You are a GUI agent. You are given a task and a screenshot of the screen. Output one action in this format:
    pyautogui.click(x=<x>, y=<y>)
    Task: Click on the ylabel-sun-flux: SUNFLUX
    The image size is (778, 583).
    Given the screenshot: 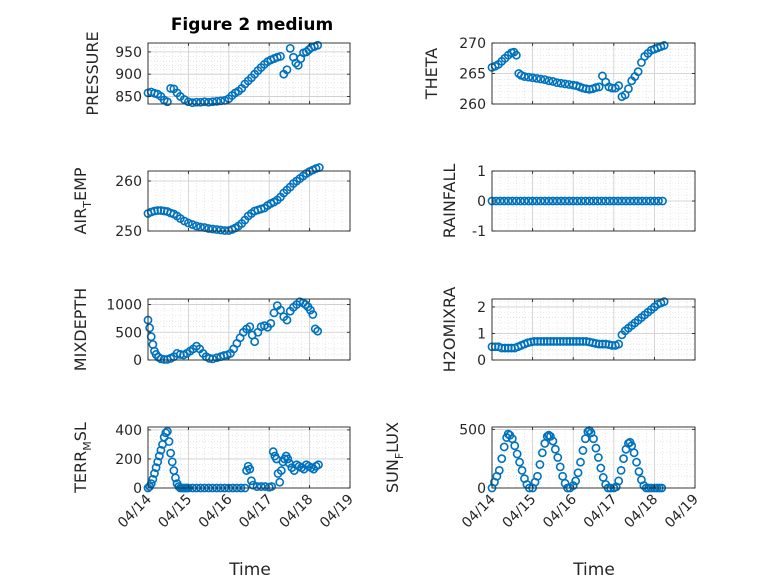 What is the action you would take?
    pyautogui.click(x=394, y=457)
    